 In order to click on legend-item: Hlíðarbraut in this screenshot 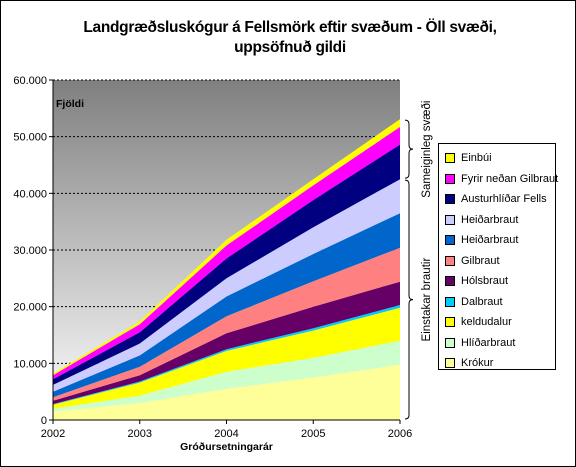, I will do `click(500, 343)`.